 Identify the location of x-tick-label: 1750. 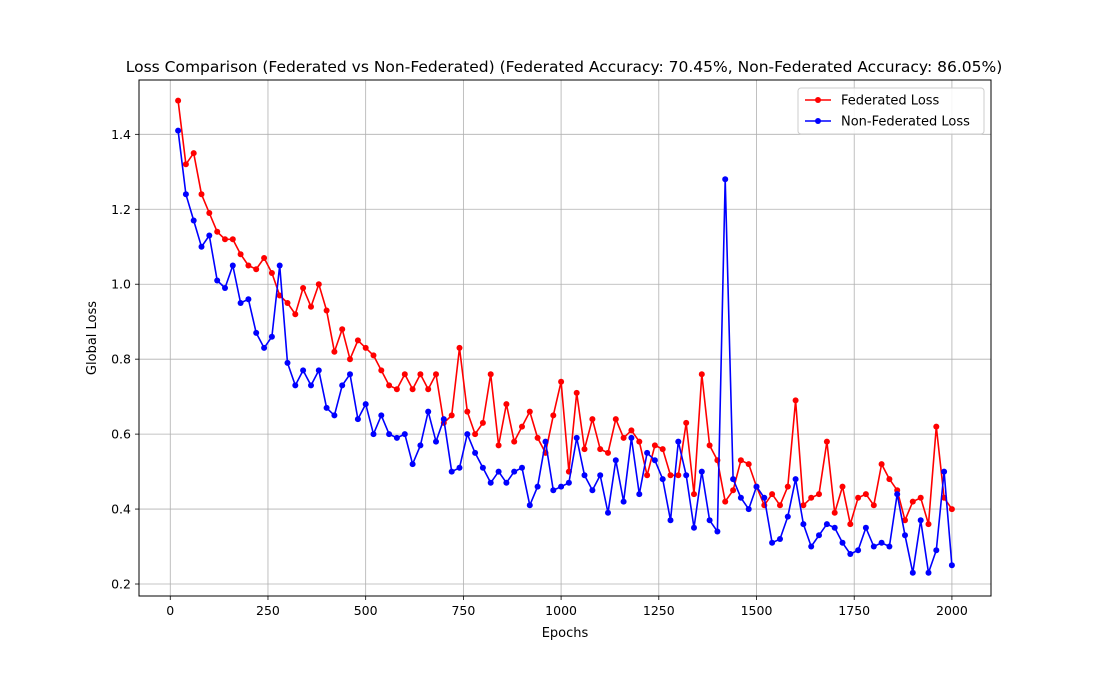
(854, 610).